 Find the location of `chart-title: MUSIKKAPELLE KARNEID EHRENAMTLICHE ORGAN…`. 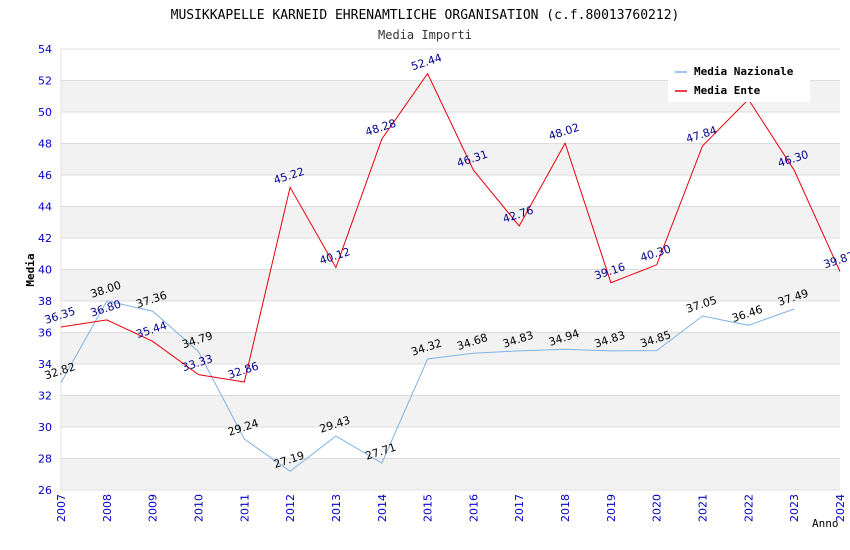

chart-title: MUSIKKAPELLE KARNEID EHRENAMTLICHE ORGAN… is located at coordinates (425, 15).